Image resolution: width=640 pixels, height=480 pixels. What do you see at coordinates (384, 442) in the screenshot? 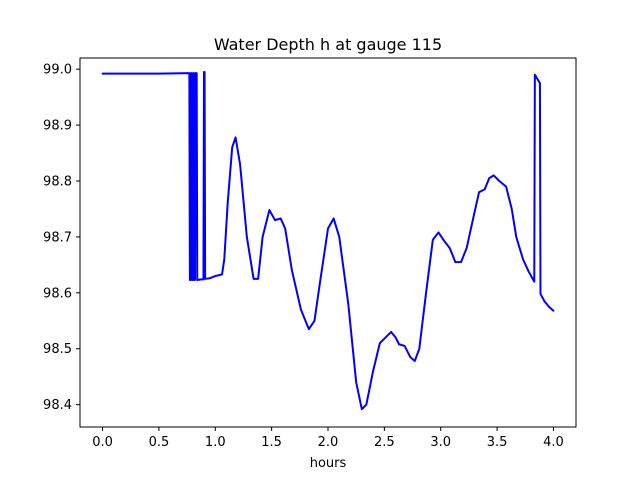
I see `x-tick-label: 2.5` at bounding box center [384, 442].